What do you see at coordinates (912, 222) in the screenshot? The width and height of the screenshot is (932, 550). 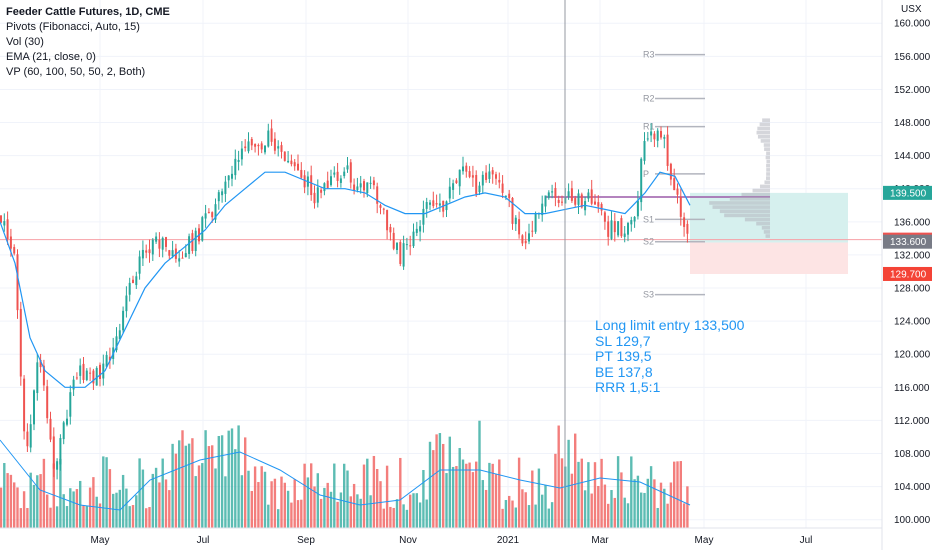 I see `y-tick-label: 136.000` at bounding box center [912, 222].